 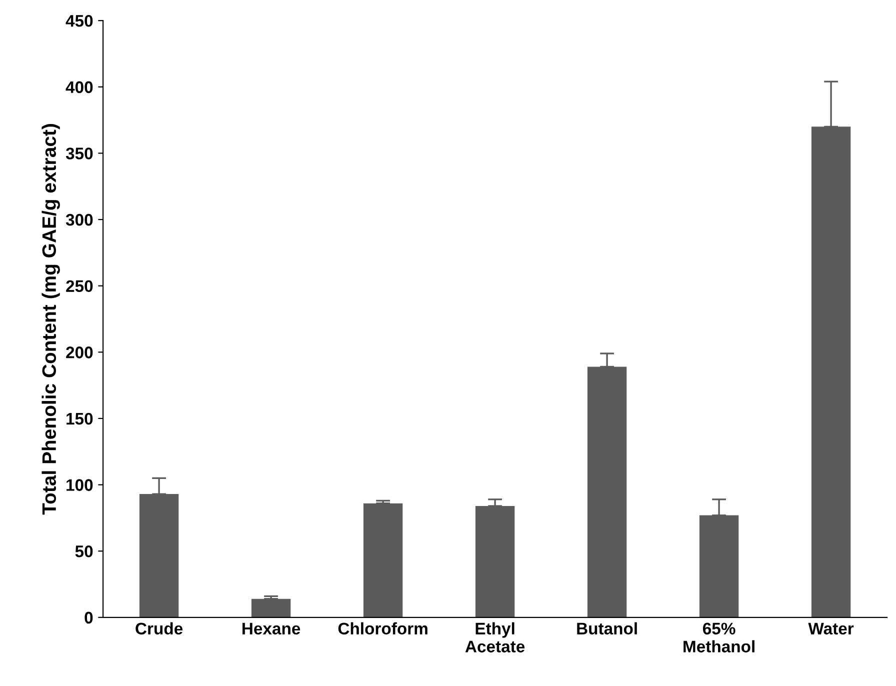 What do you see at coordinates (79, 418) in the screenshot?
I see `y-tick-label: 150` at bounding box center [79, 418].